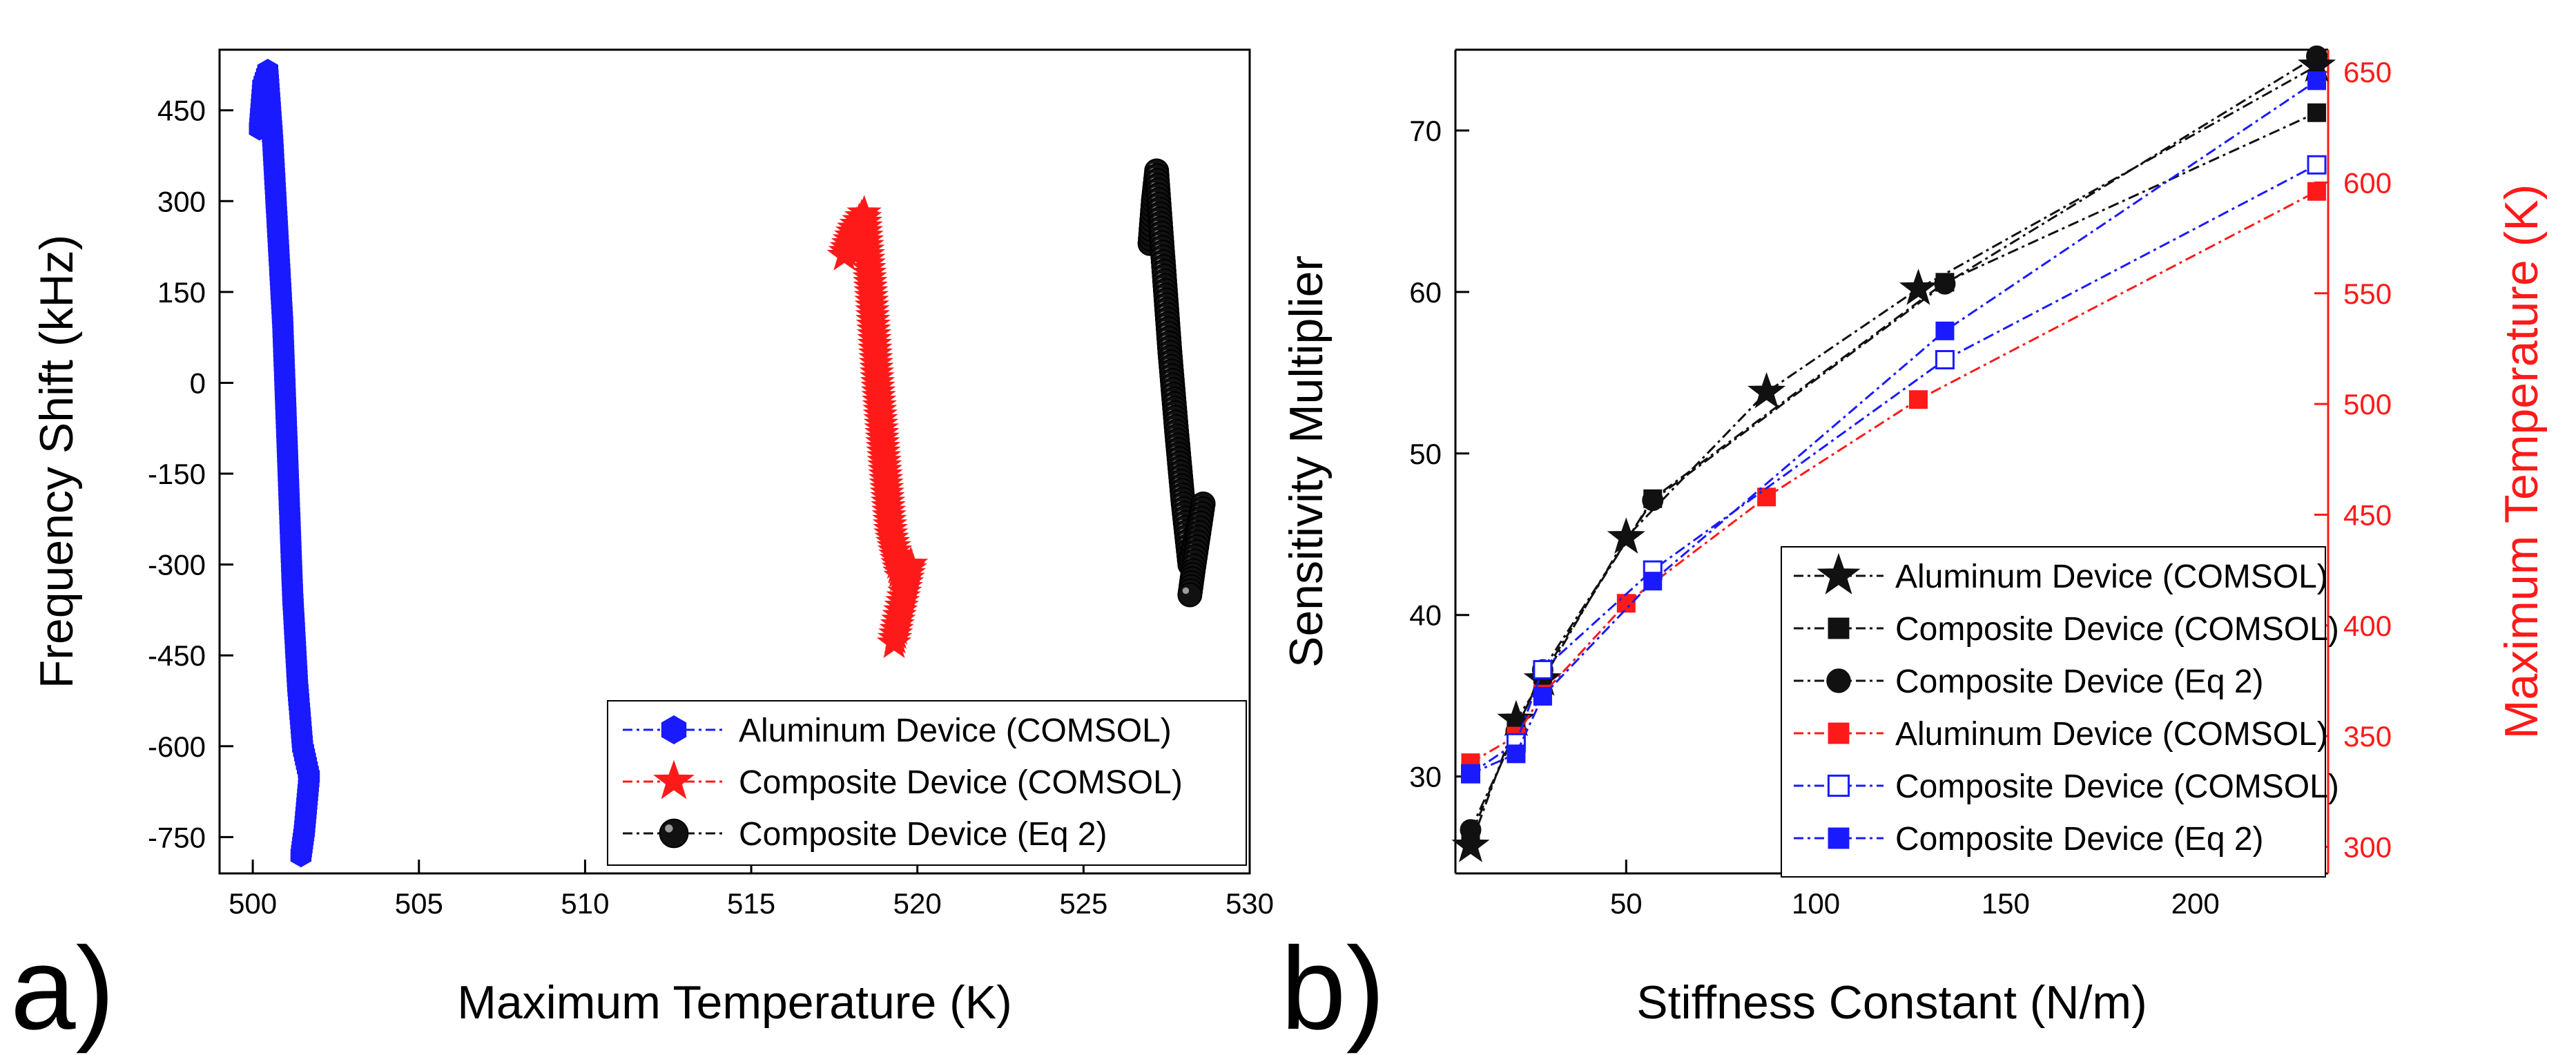  What do you see at coordinates (2367, 847) in the screenshot?
I see `y2-tick-label: 300` at bounding box center [2367, 847].